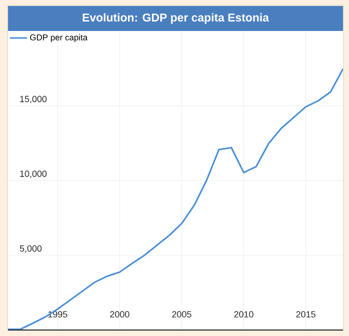  I want to click on x-tick-label: 2010, so click(244, 314).